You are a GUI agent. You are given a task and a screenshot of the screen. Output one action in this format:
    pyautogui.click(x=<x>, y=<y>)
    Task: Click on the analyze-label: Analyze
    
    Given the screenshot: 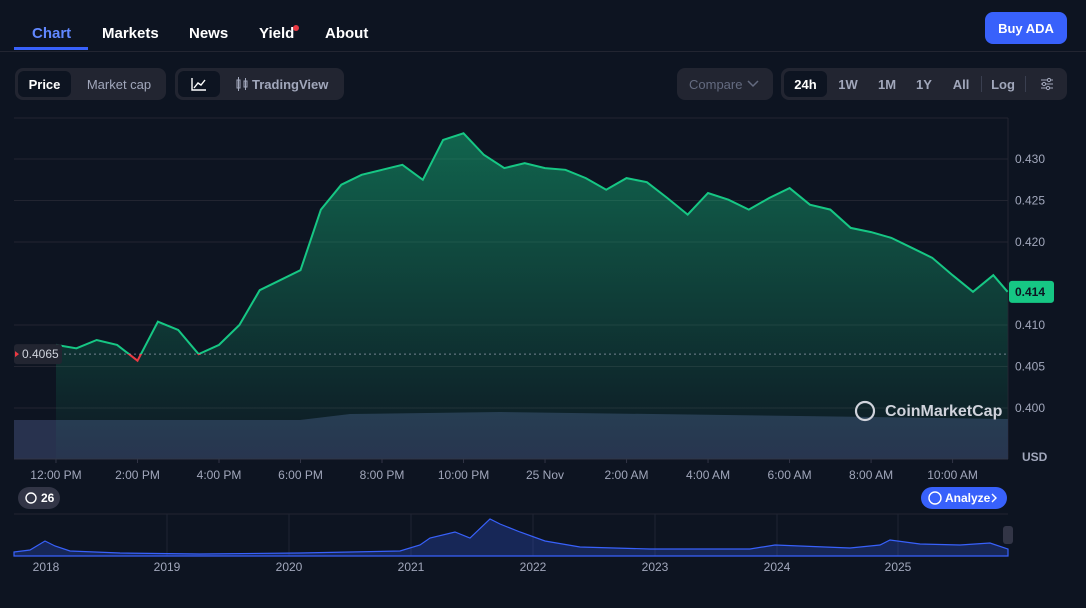 What is the action you would take?
    pyautogui.click(x=968, y=498)
    